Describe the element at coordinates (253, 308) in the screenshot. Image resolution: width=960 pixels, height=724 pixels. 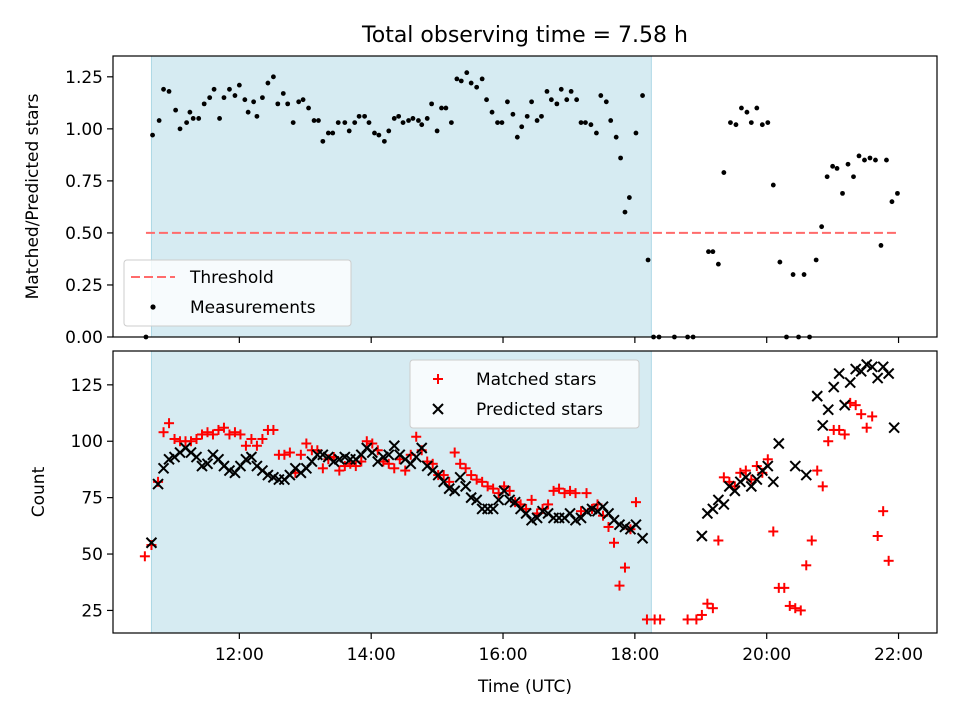
I see `legend-measurements-label: Measurements` at that location.